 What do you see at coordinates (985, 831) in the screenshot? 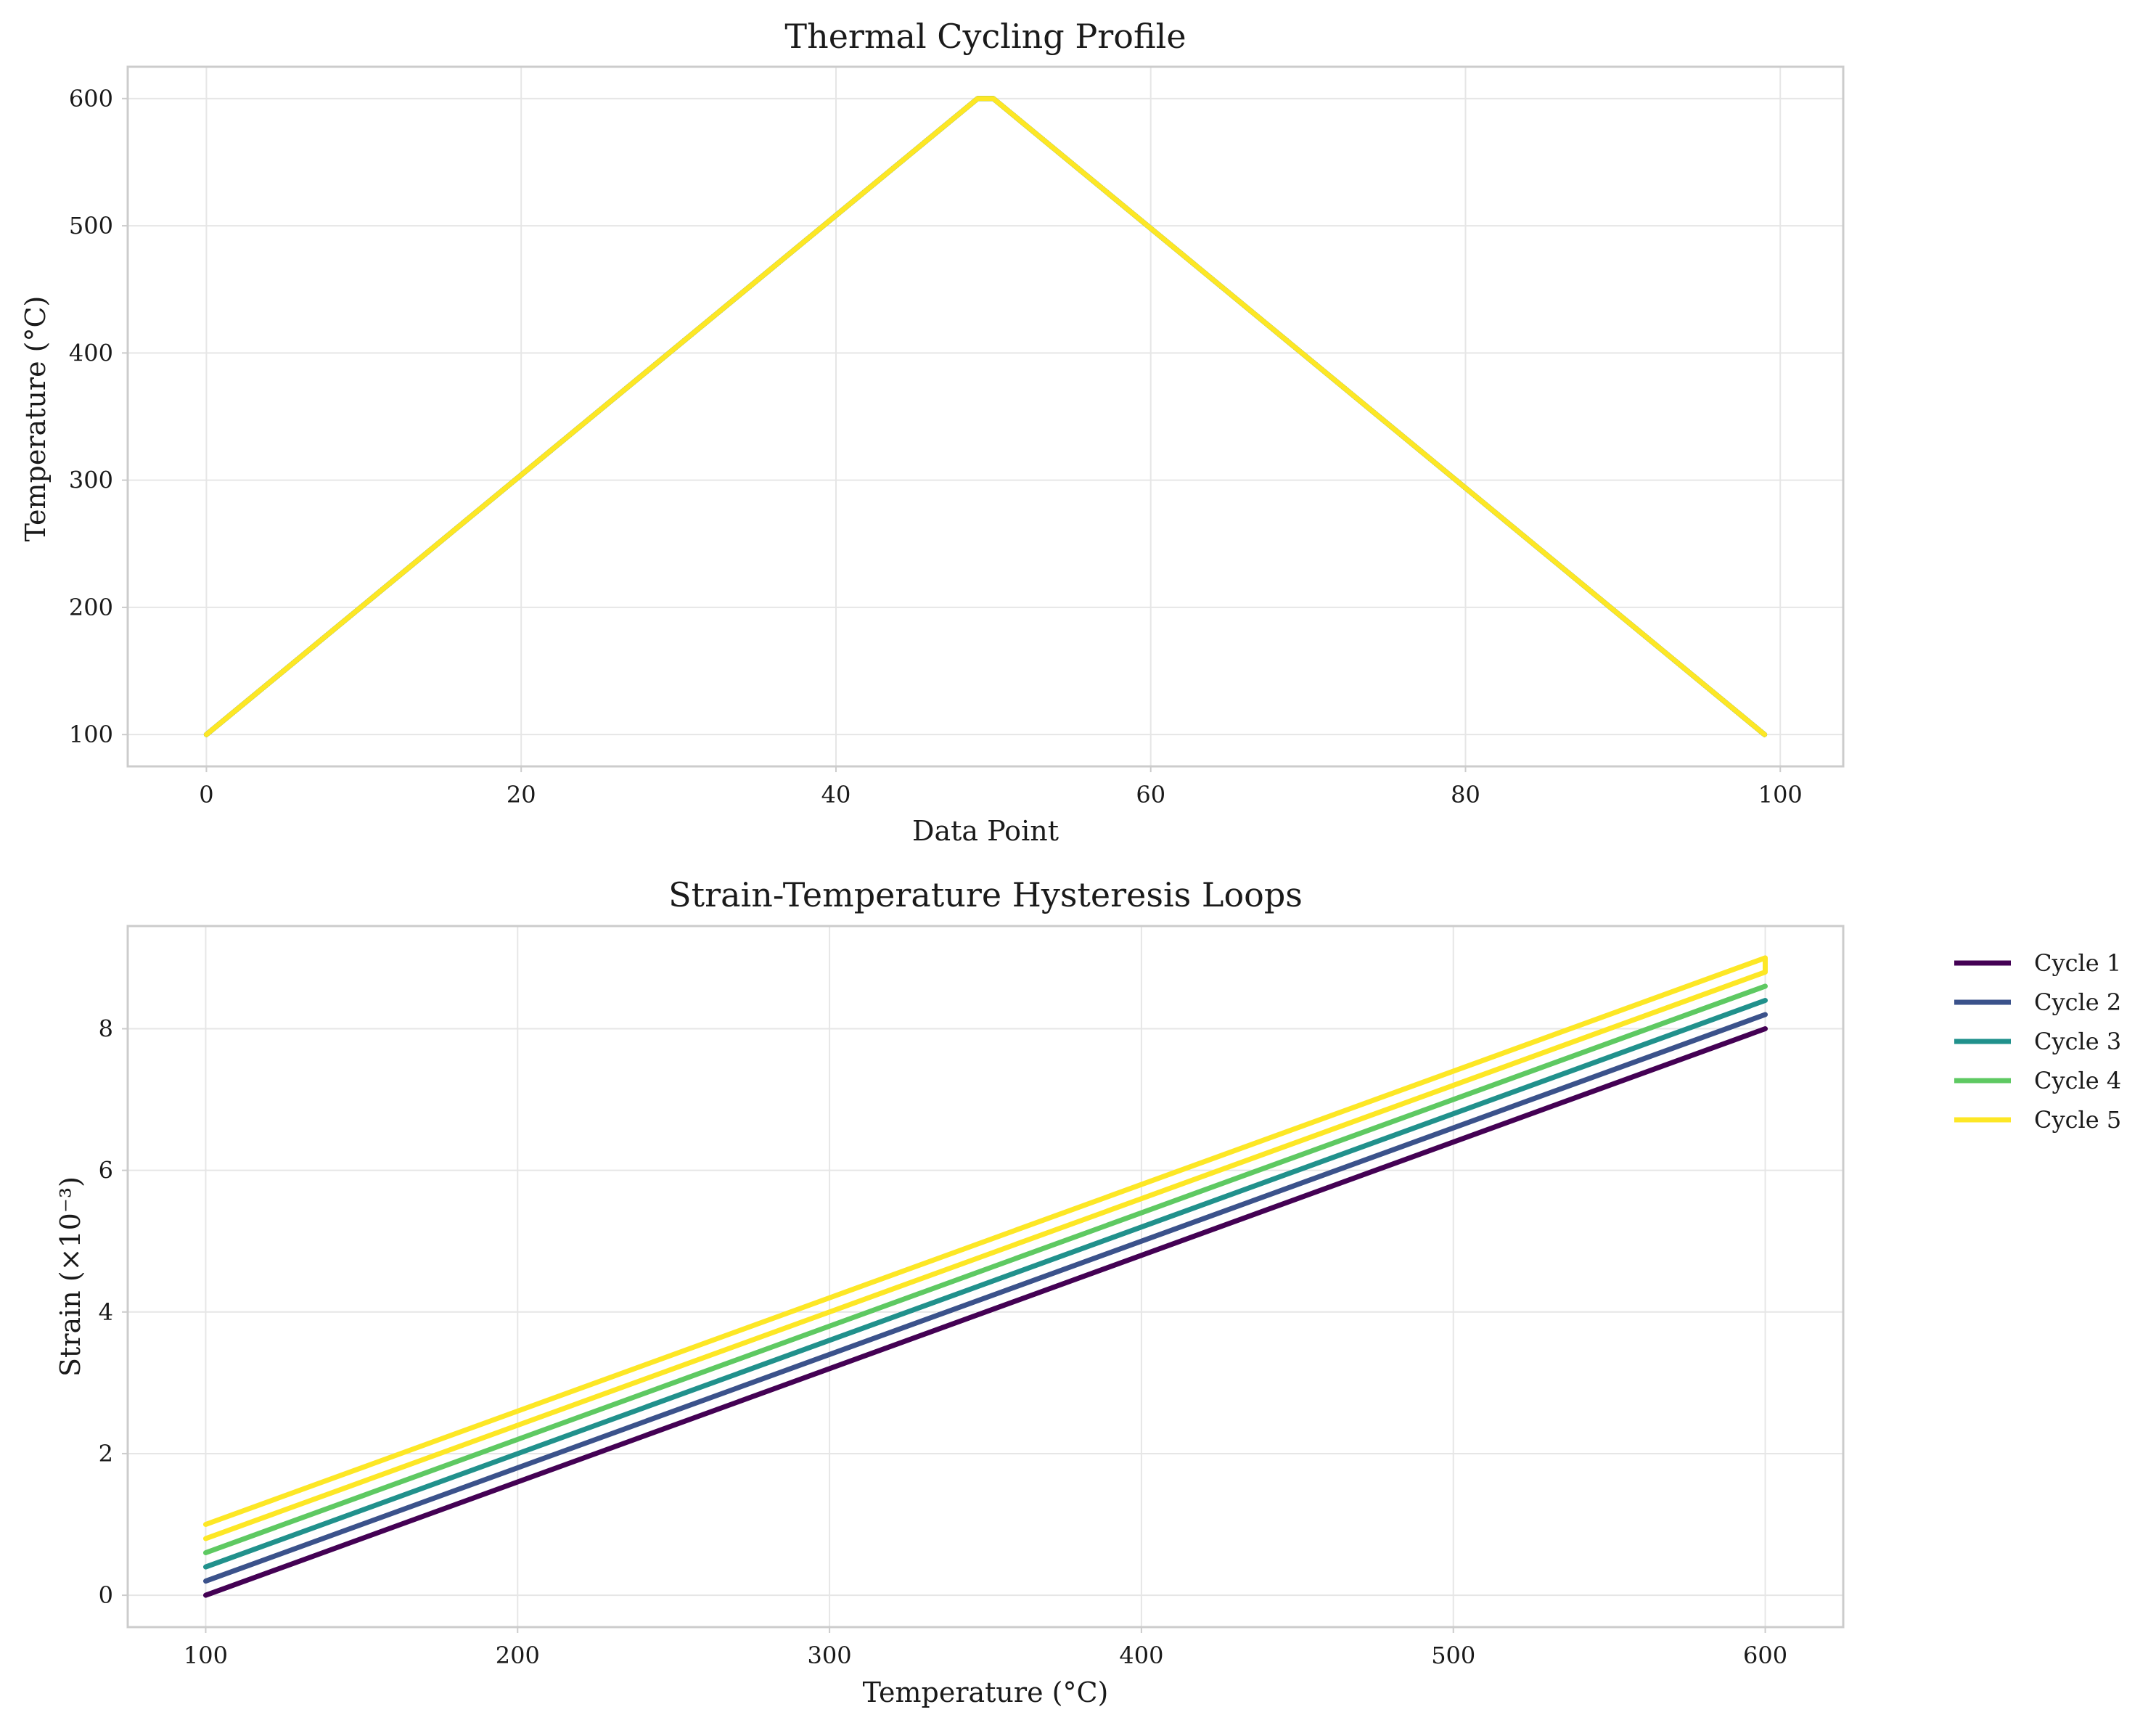
I see `x-axis-label: Data Point` at bounding box center [985, 831].